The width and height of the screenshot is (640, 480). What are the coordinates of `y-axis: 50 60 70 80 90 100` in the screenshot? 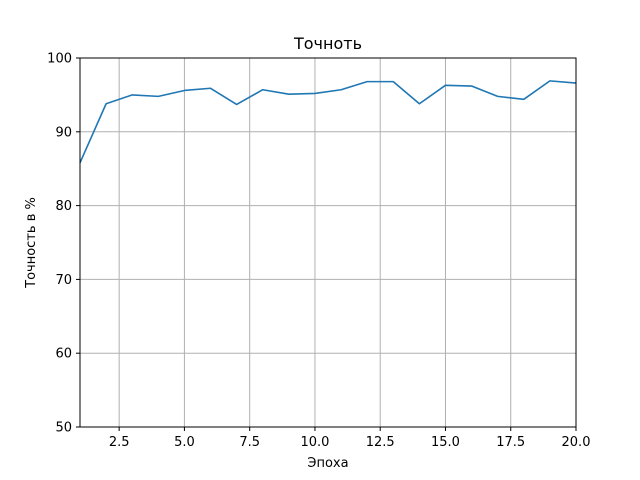 It's located at (63, 244).